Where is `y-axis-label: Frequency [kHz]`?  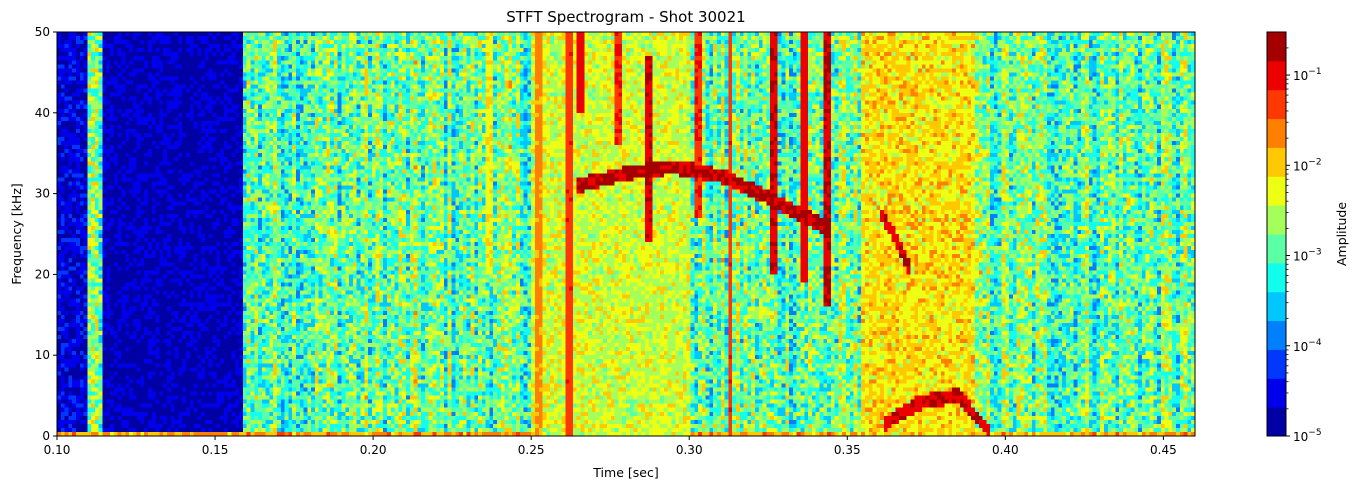
y-axis-label: Frequency [kHz] is located at coordinates (16, 234).